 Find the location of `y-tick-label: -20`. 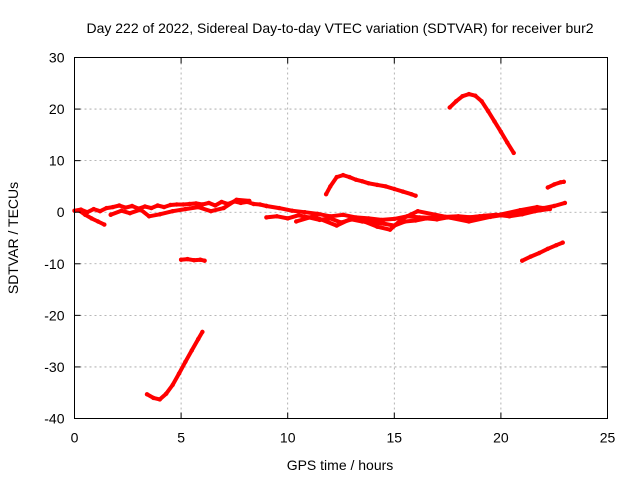

y-tick-label: -20 is located at coordinates (54, 315).